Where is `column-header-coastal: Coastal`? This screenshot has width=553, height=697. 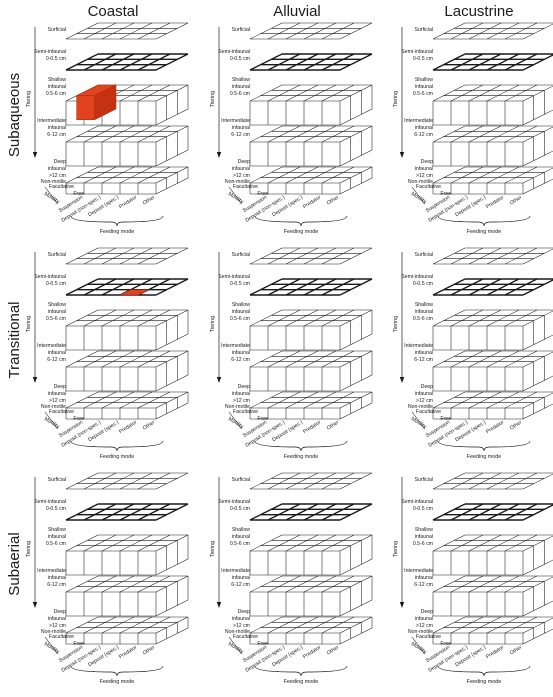 column-header-coastal: Coastal is located at coordinates (113, 11).